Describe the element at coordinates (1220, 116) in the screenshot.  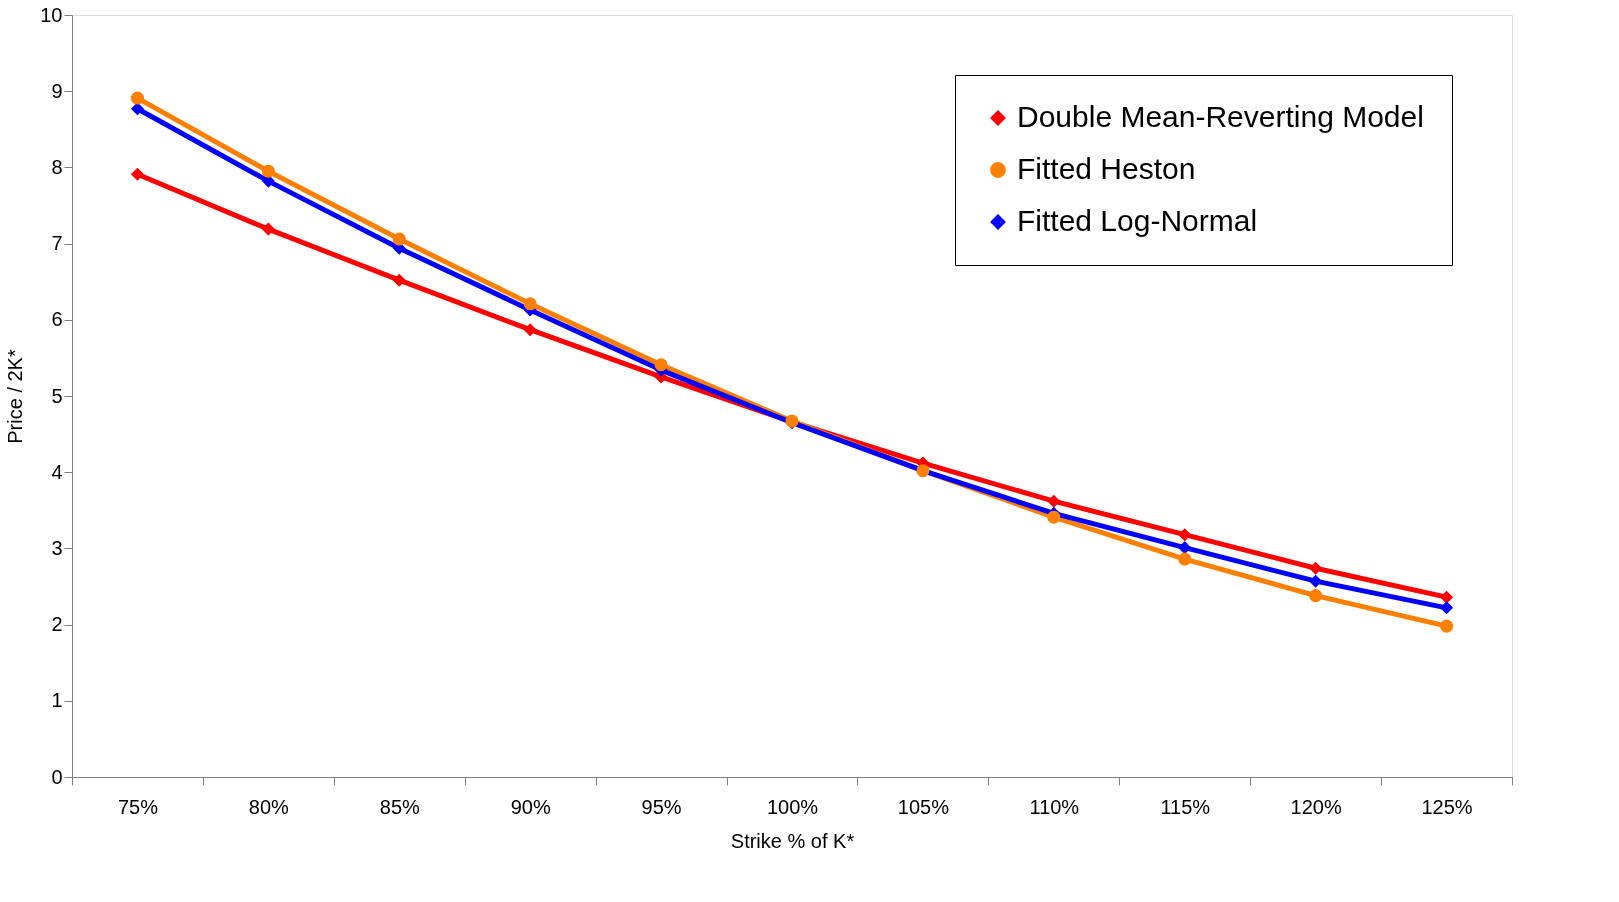
I see `legend-label: Double Mean-Reverting Model` at that location.